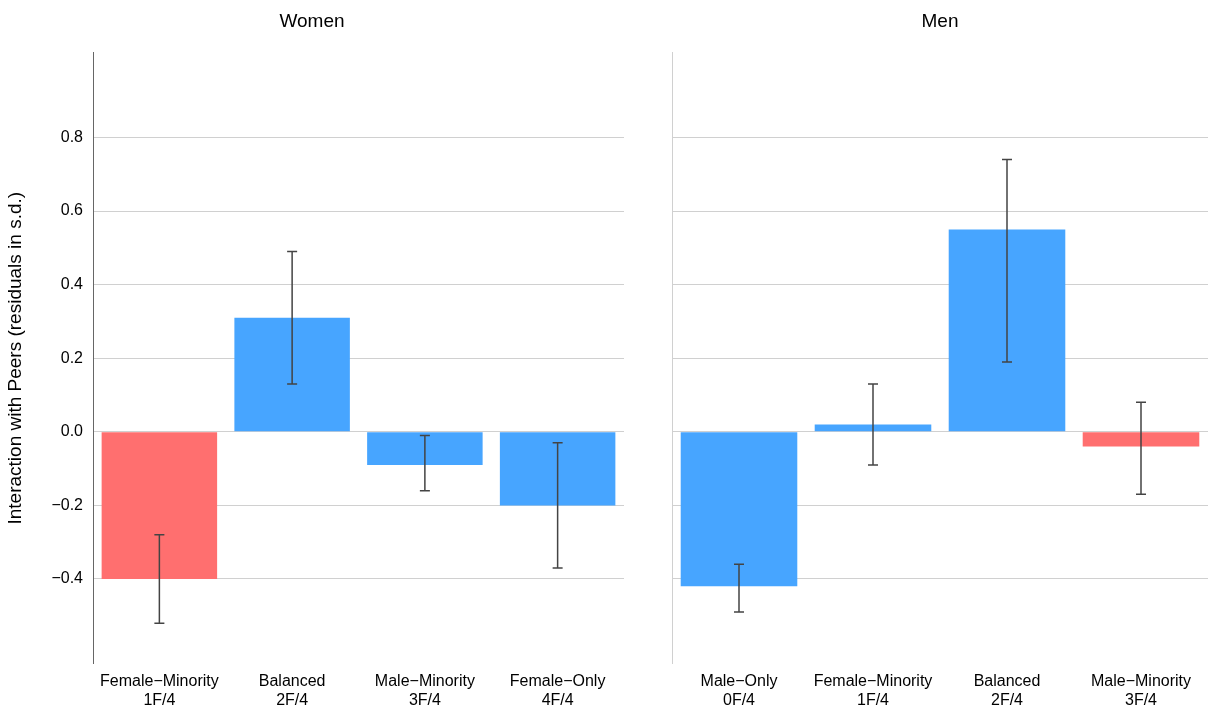 The height and width of the screenshot is (722, 1216). I want to click on chart-title: Women, so click(312, 20).